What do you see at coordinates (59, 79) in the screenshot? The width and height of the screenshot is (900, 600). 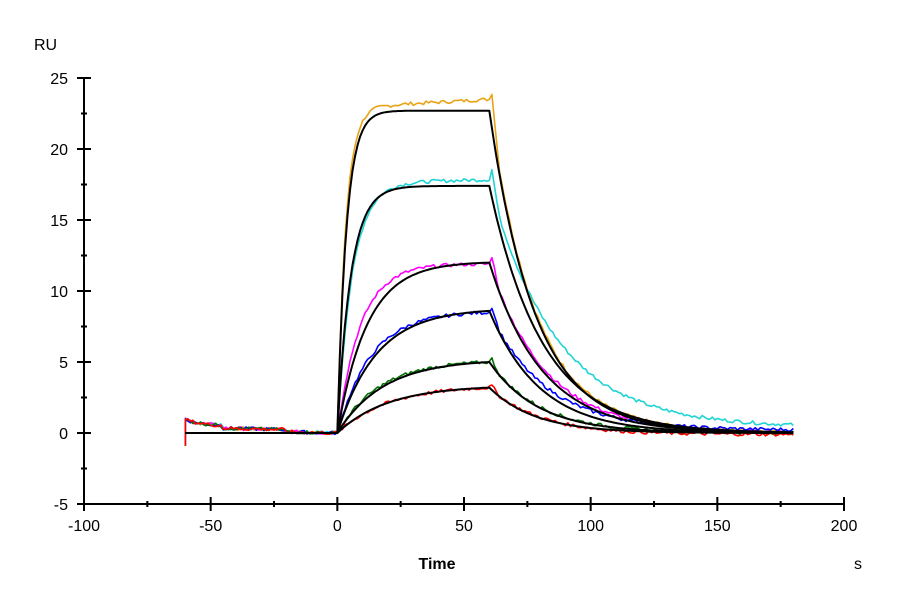 I see `y-tick-label: 25` at bounding box center [59, 79].